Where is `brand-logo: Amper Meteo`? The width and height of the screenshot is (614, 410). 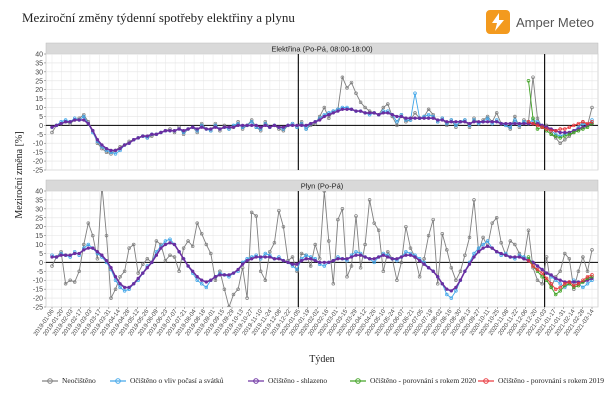
brand-logo: Amper Meteo is located at coordinates (548, 22).